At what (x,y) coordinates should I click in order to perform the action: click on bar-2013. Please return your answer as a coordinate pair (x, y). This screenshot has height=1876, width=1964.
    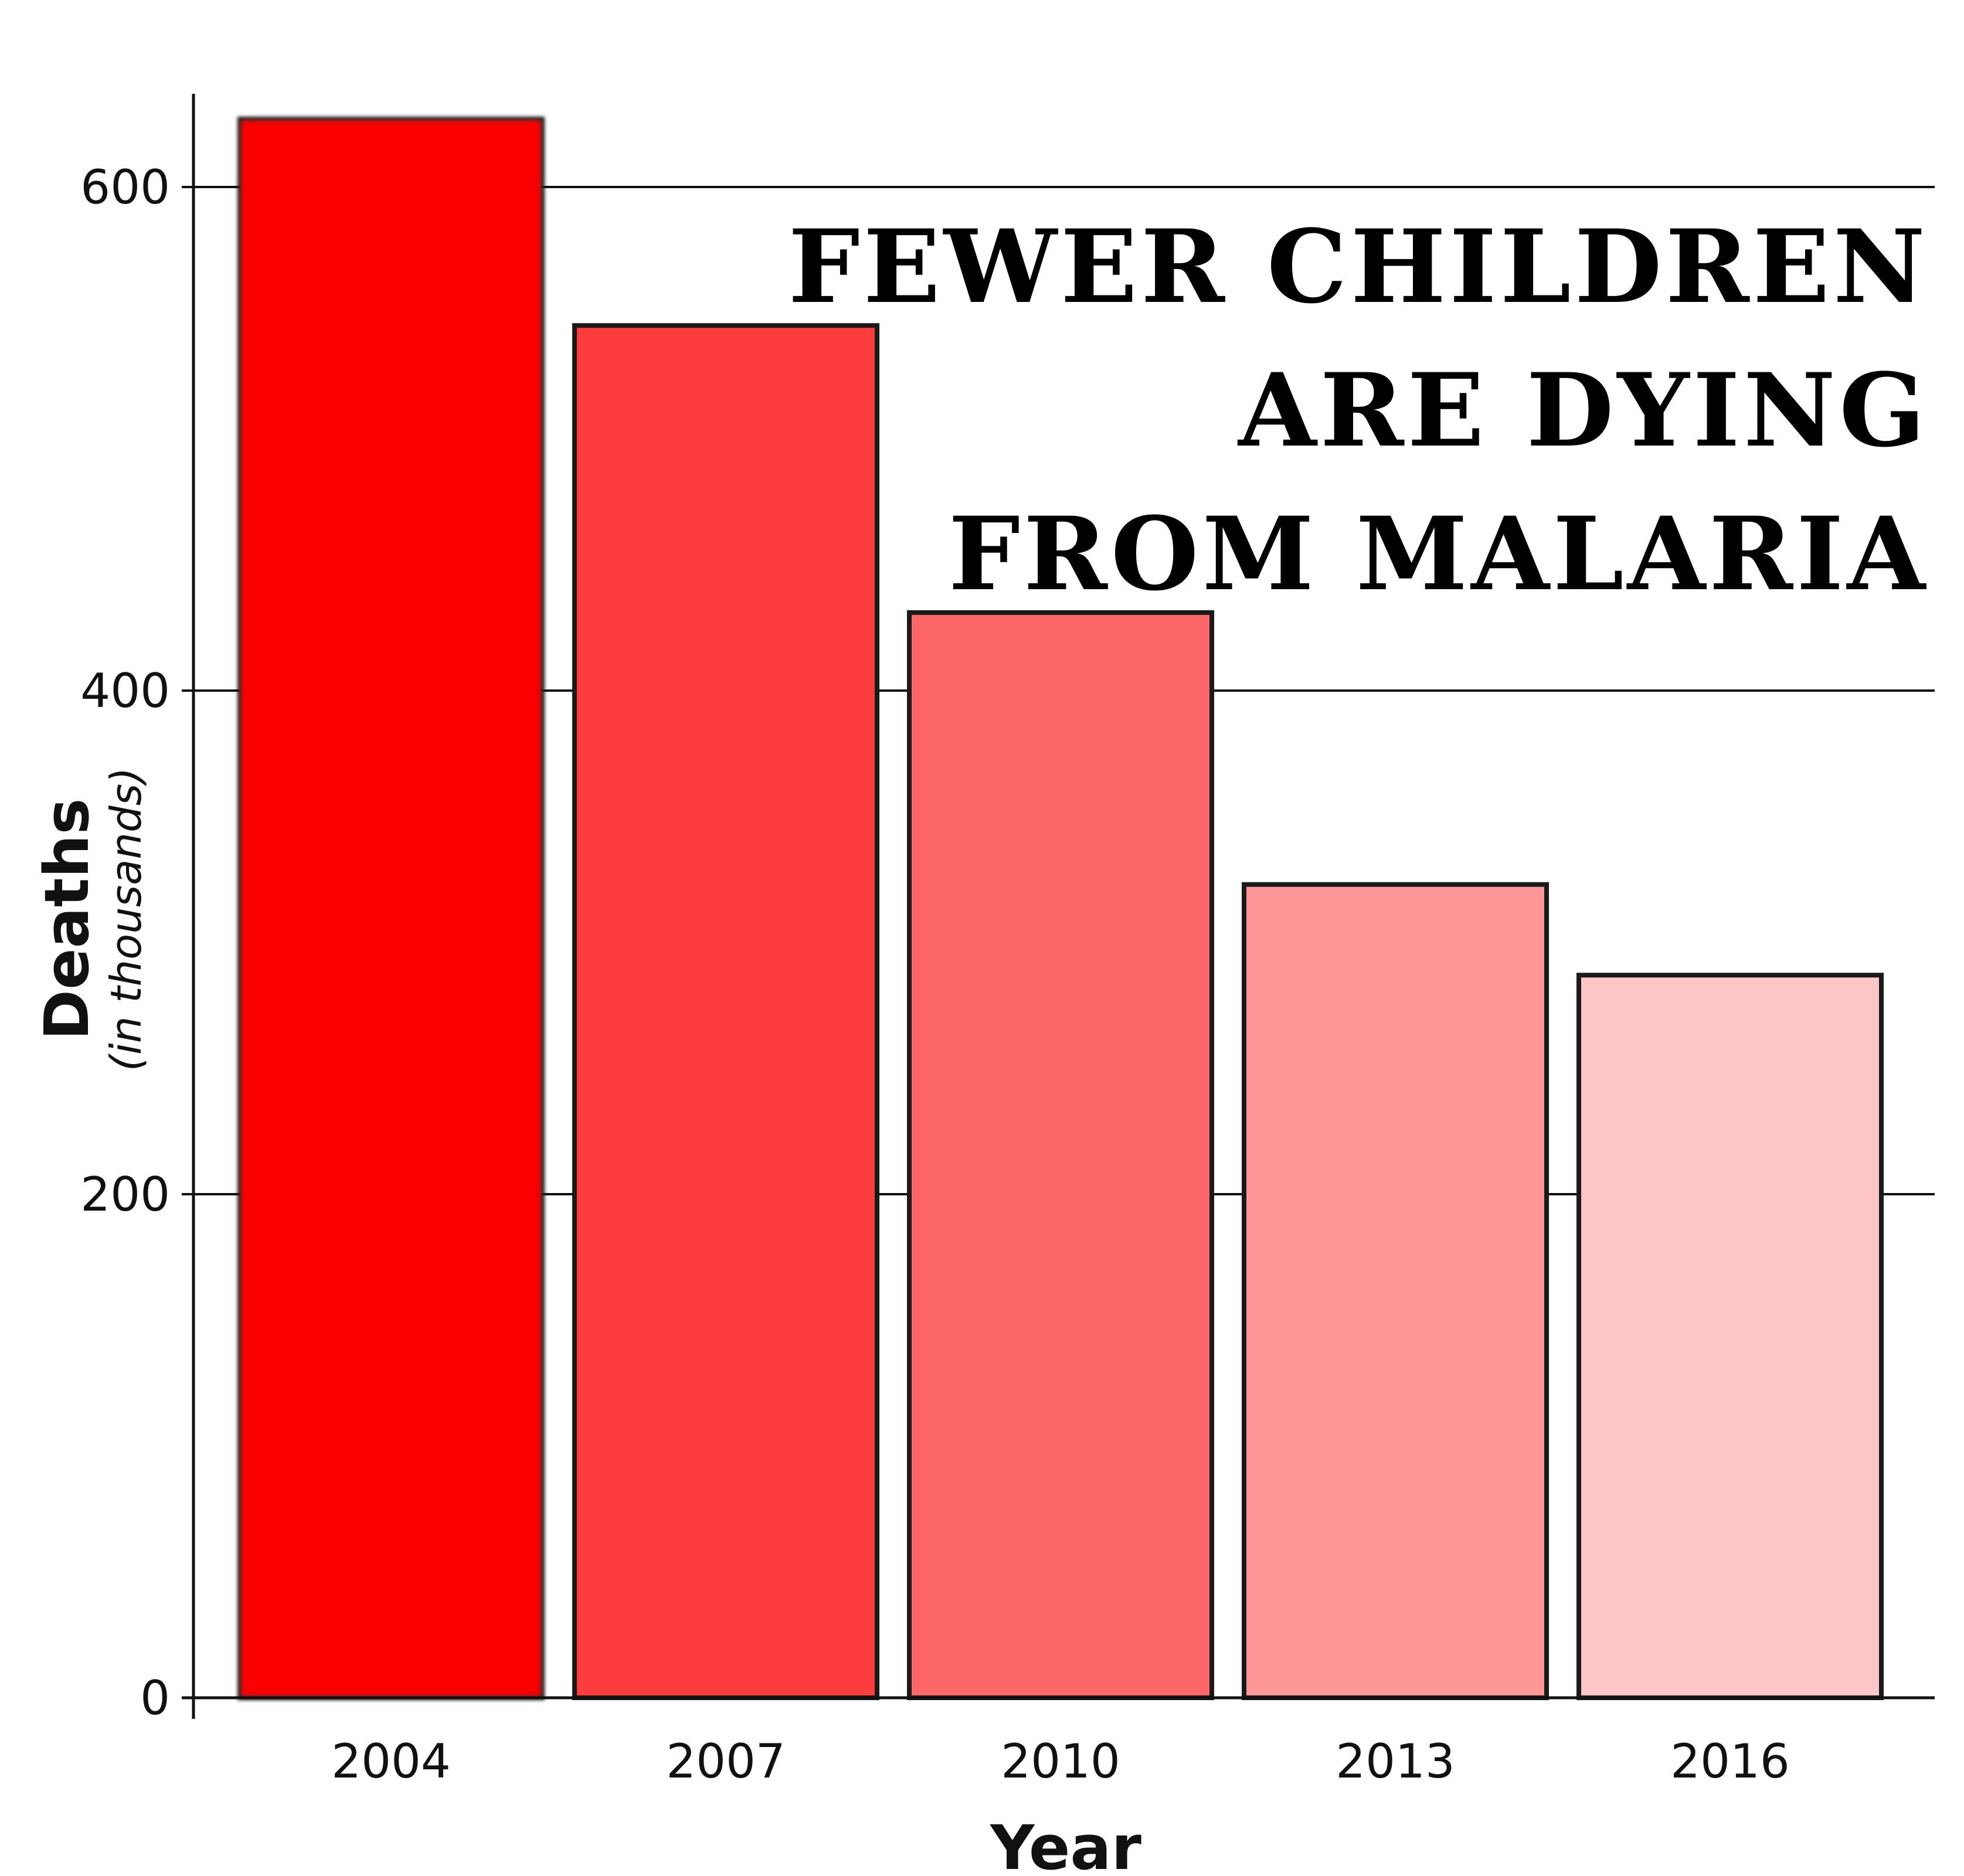
    Looking at the image, I should click on (1396, 1291).